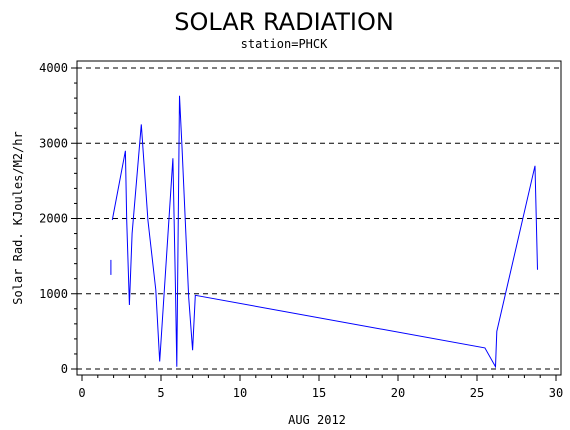 The image size is (570, 430). Describe the element at coordinates (240, 393) in the screenshot. I see `x-tick-label: 10` at that location.